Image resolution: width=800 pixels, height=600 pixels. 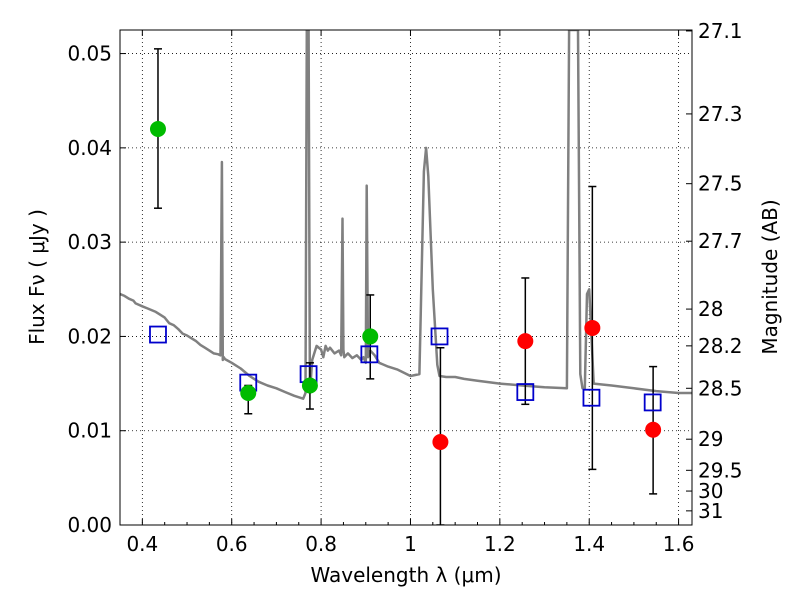 What do you see at coordinates (720, 114) in the screenshot?
I see `y2-tick-label: 27.3` at bounding box center [720, 114].